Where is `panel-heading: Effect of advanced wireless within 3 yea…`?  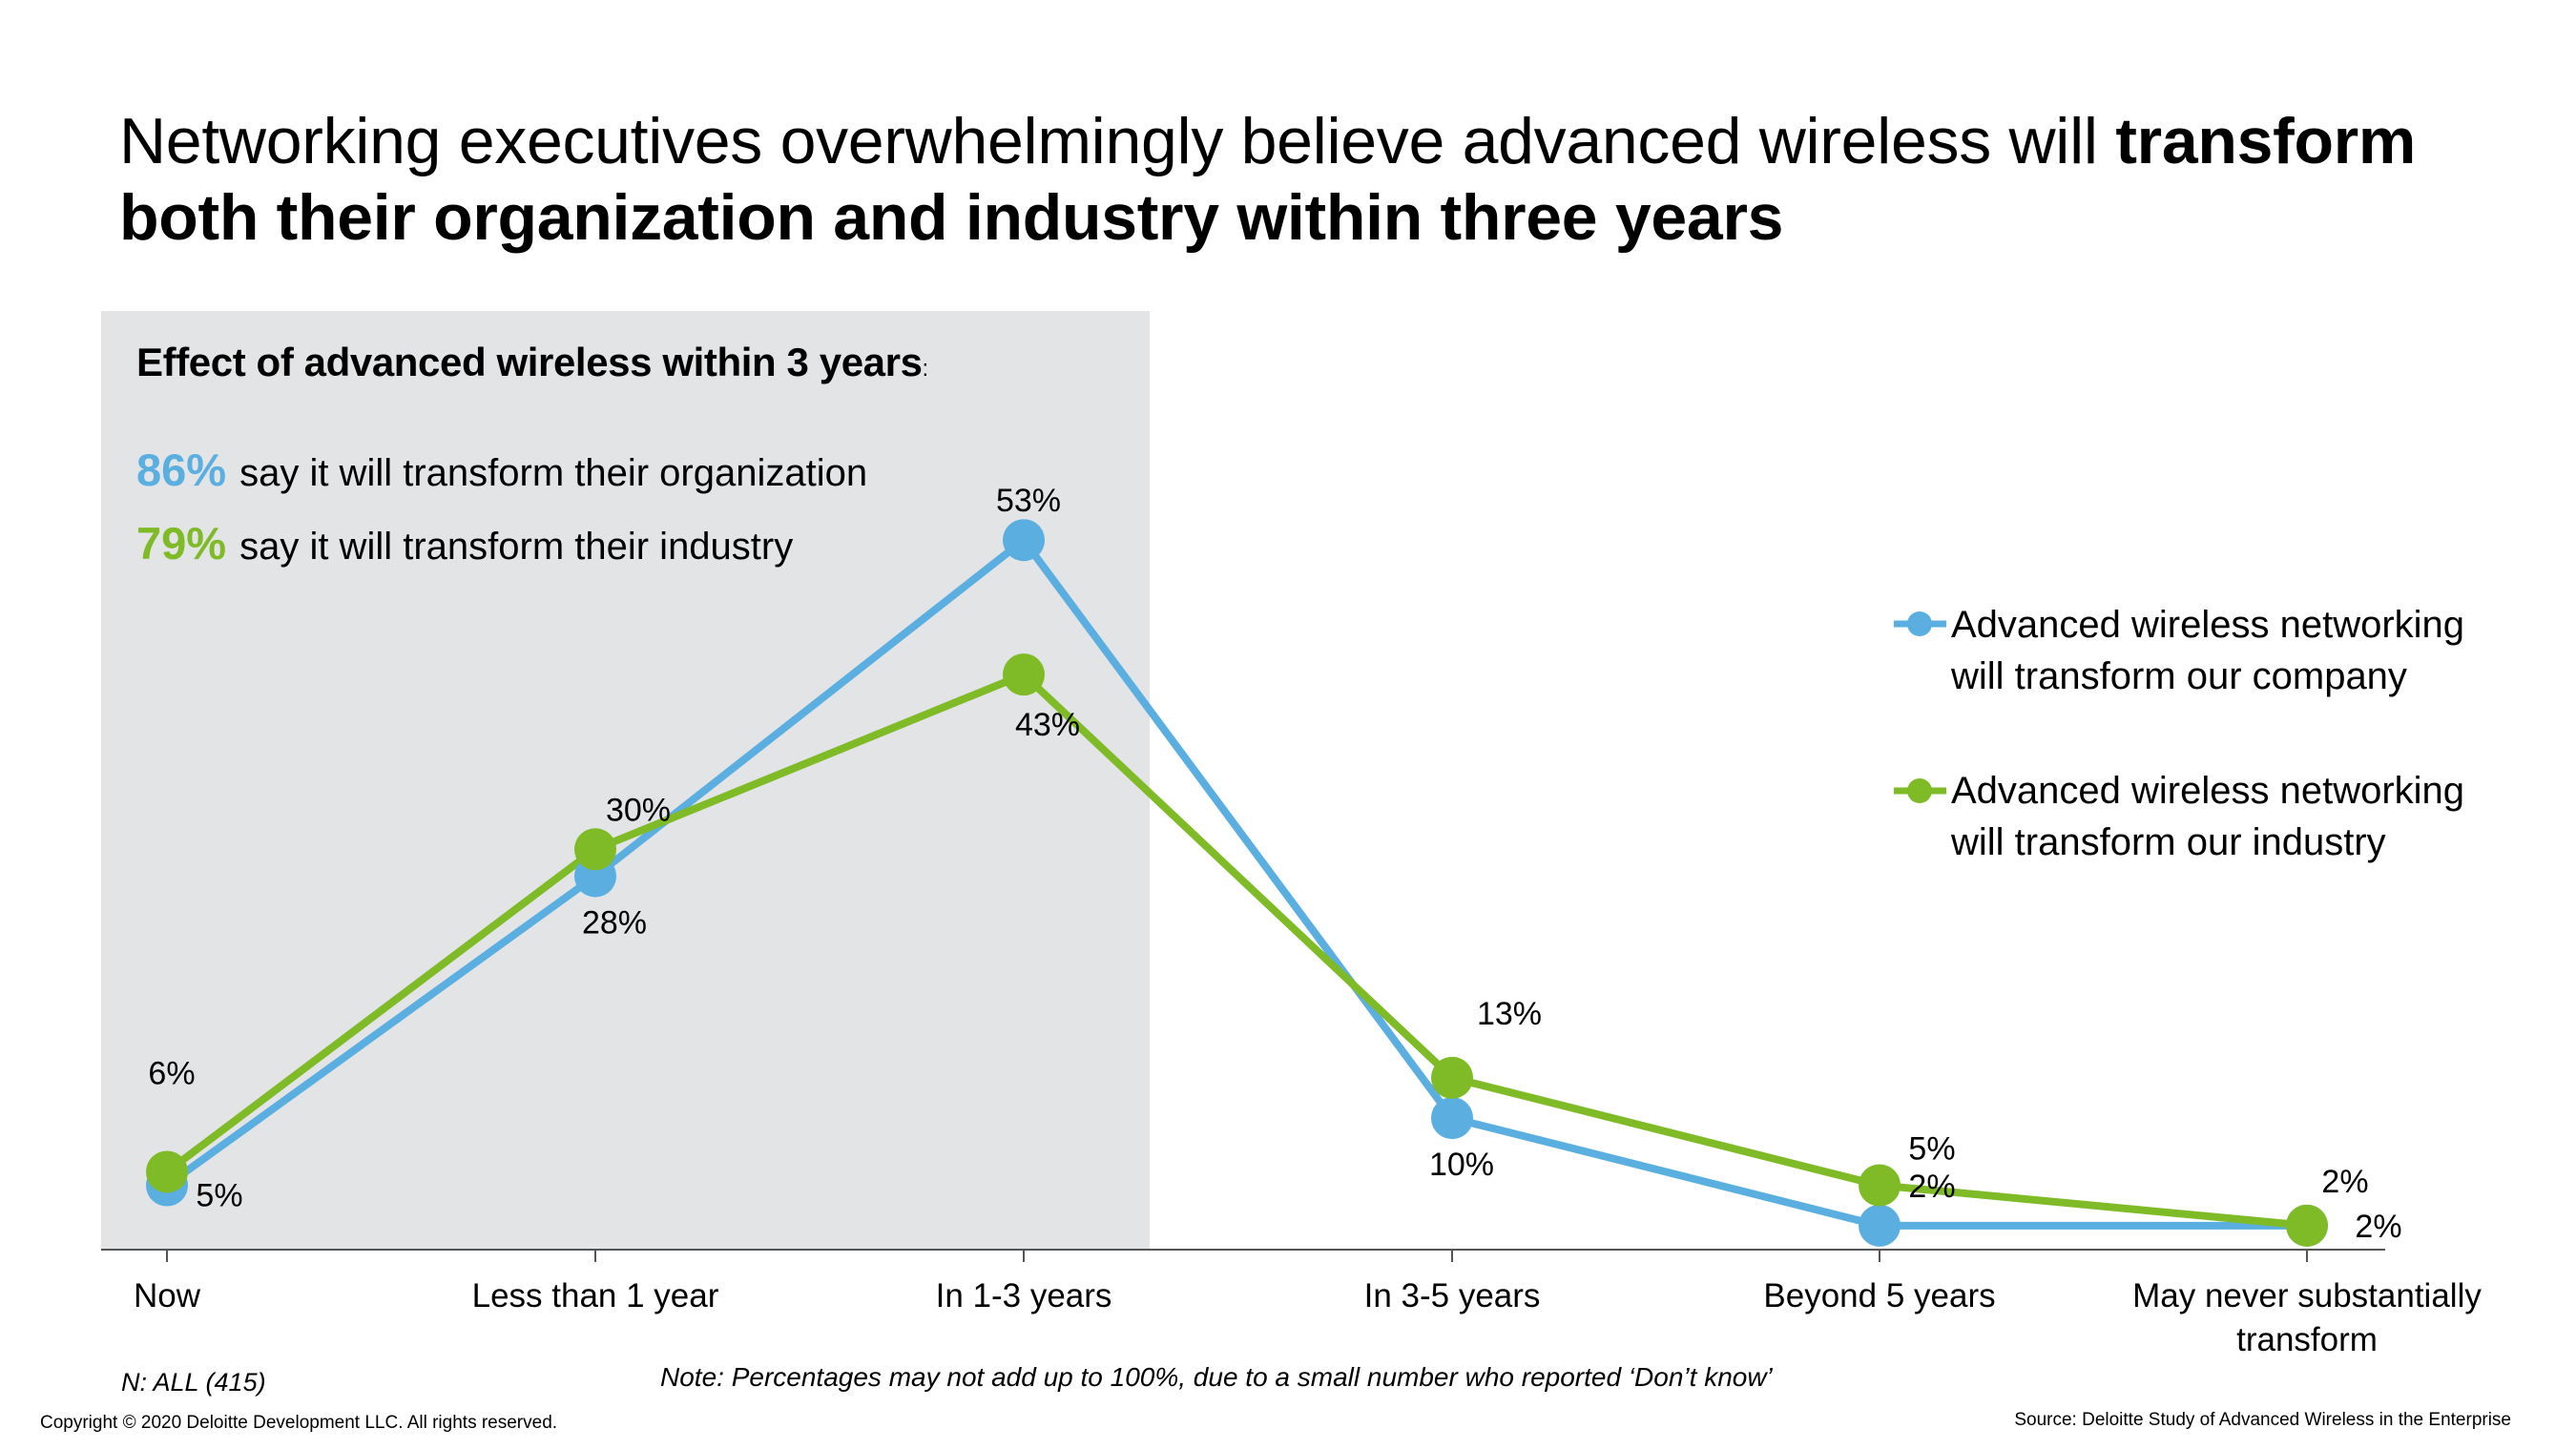 panel-heading: Effect of advanced wireless within 3 yea… is located at coordinates (532, 362).